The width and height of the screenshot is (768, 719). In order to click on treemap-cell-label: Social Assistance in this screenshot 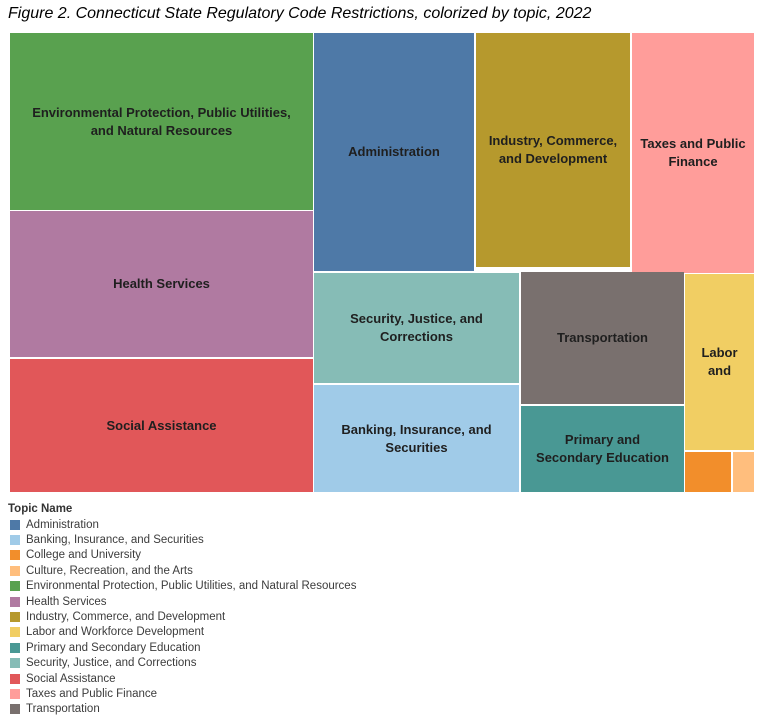, I will do `click(161, 425)`.